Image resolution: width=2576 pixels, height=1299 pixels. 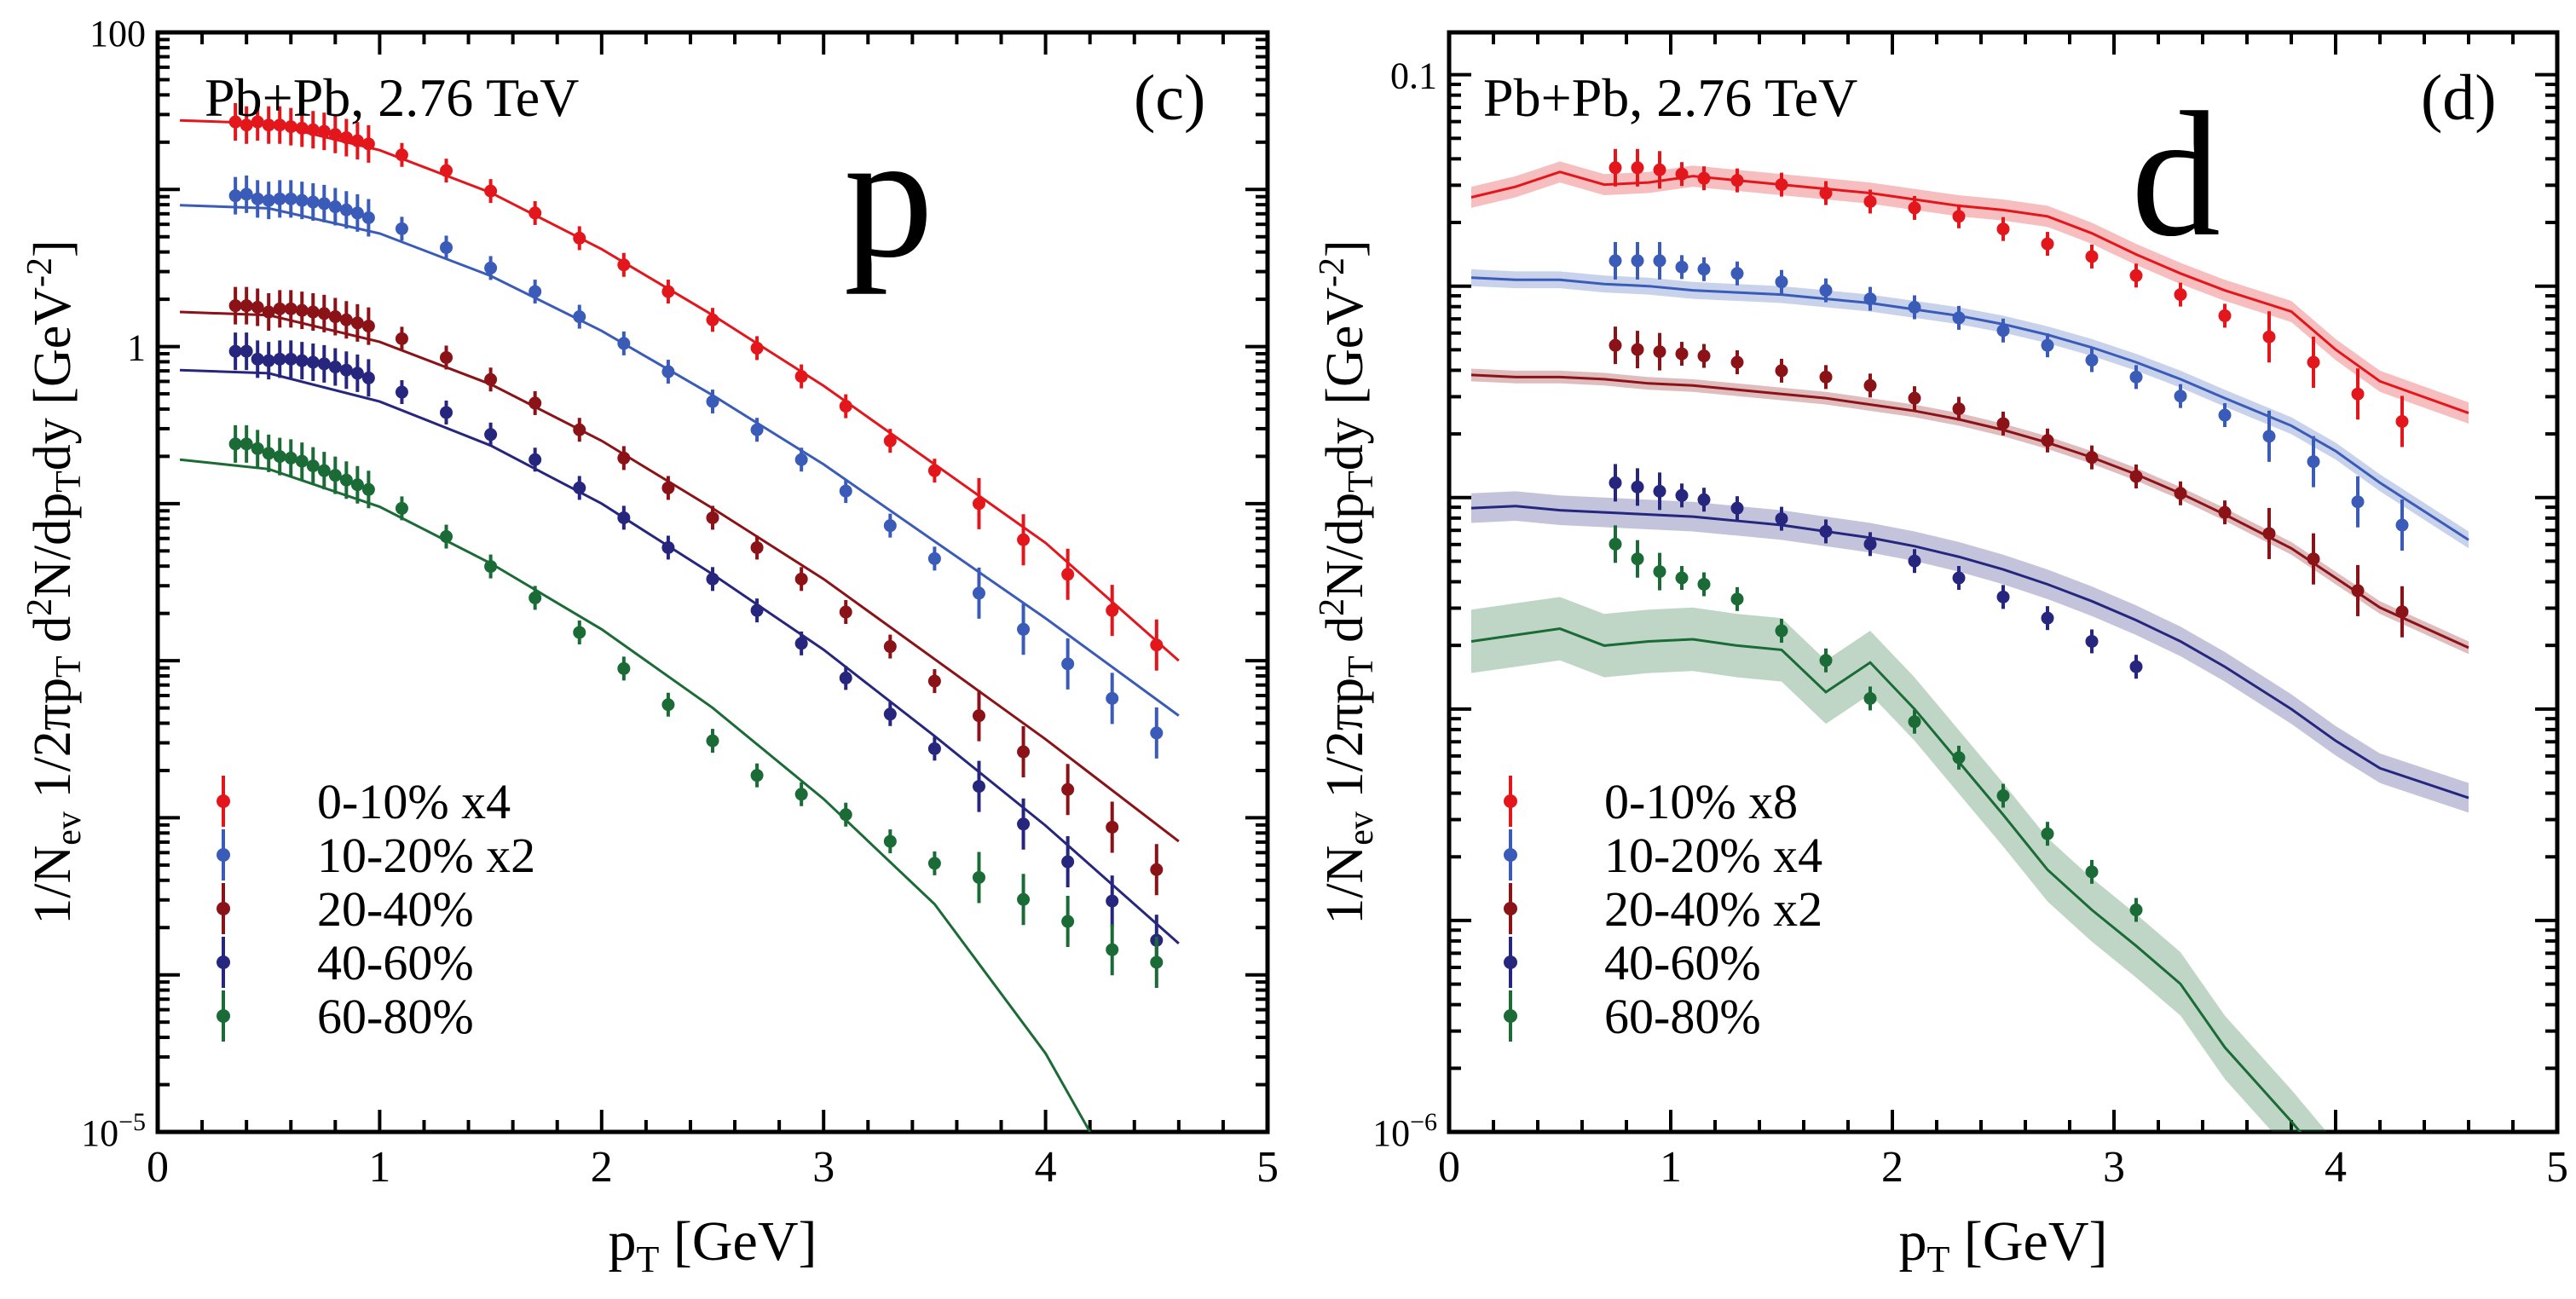 I want to click on legend-entry: 60-80%, so click(x=395, y=1016).